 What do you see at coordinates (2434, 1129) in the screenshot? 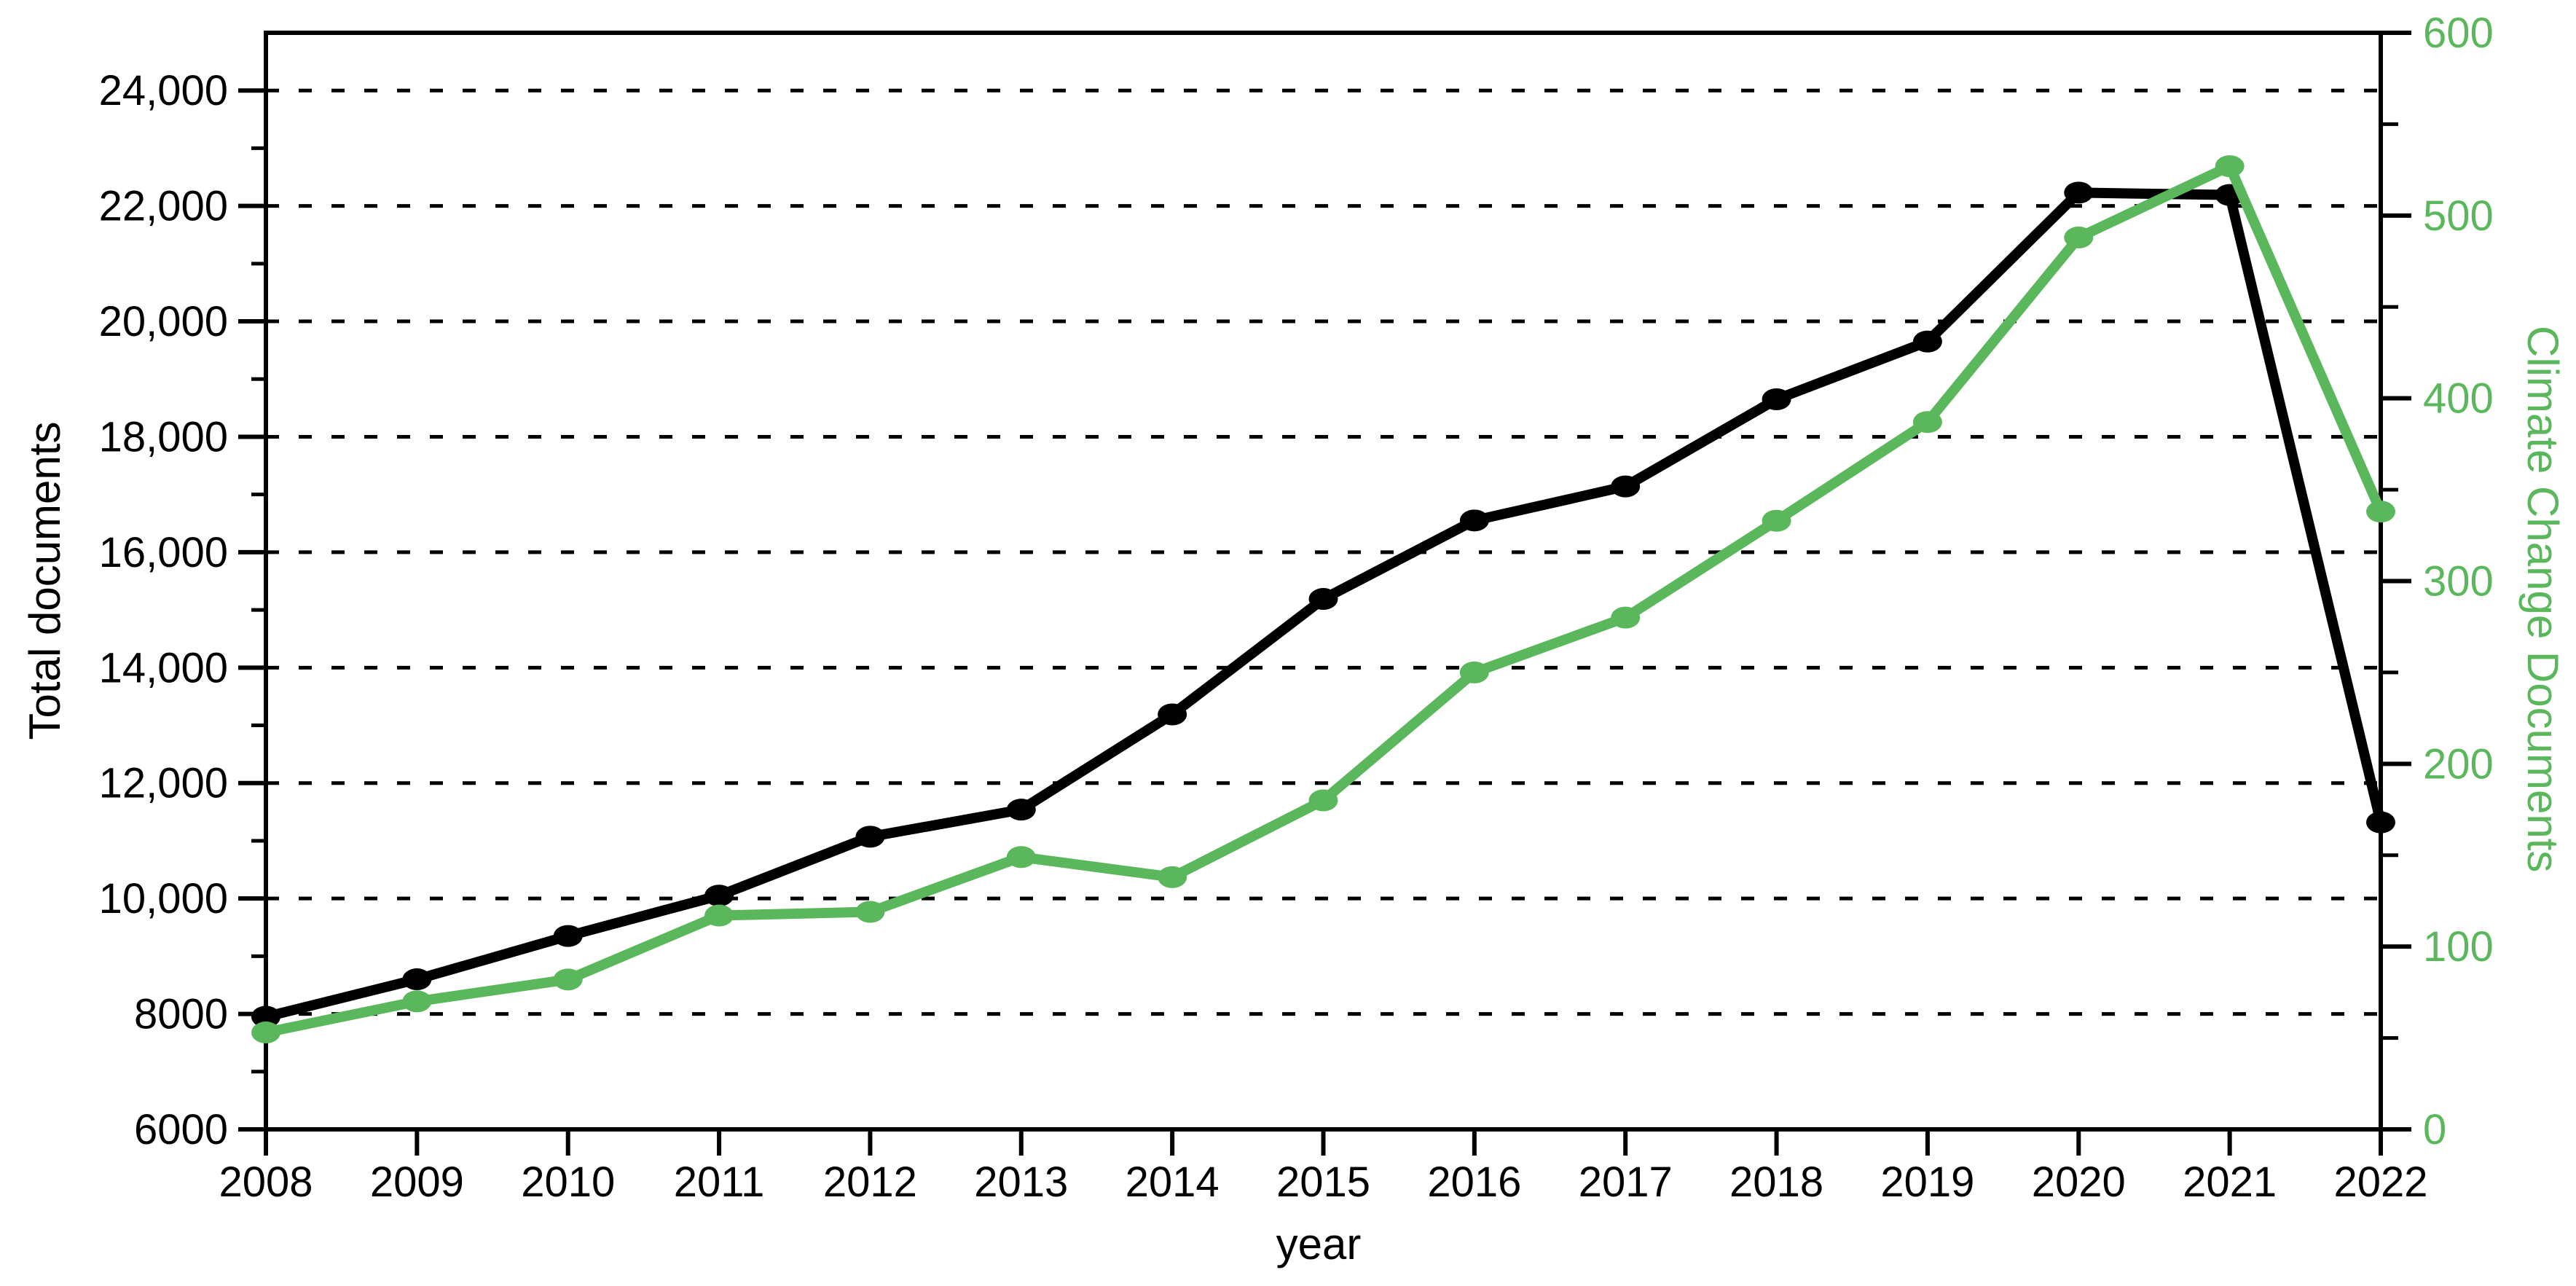
I see `right-axis-tick-label: 0` at bounding box center [2434, 1129].